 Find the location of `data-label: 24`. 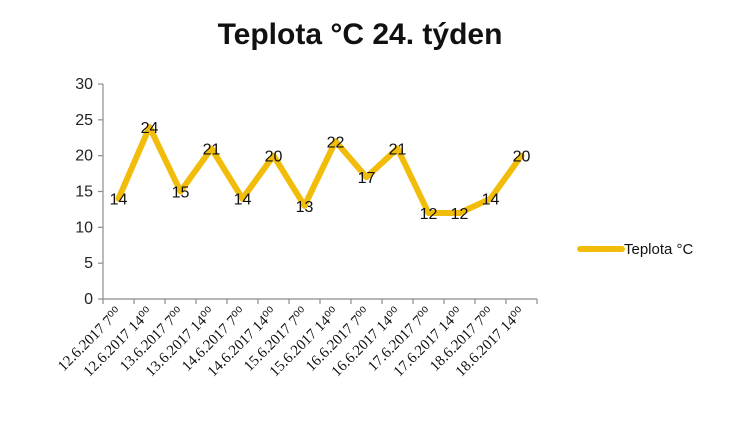

data-label: 24 is located at coordinates (150, 128).